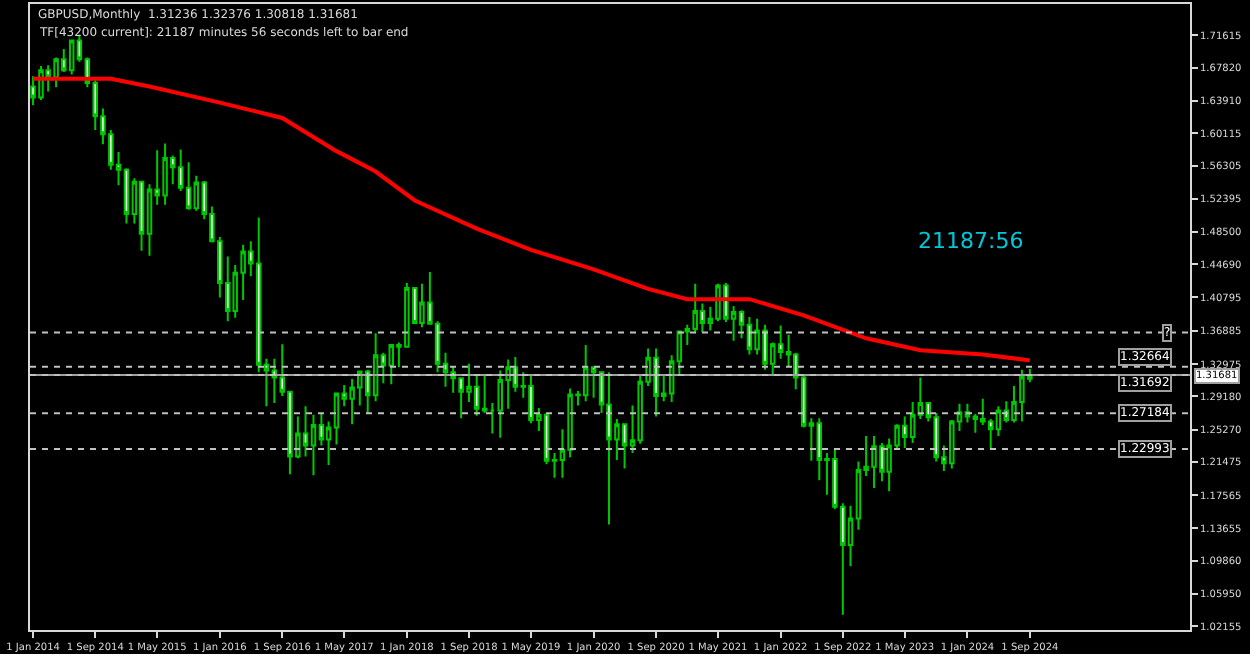 The width and height of the screenshot is (1250, 654). Describe the element at coordinates (971, 241) in the screenshot. I see `annotation: 21187:56` at that location.